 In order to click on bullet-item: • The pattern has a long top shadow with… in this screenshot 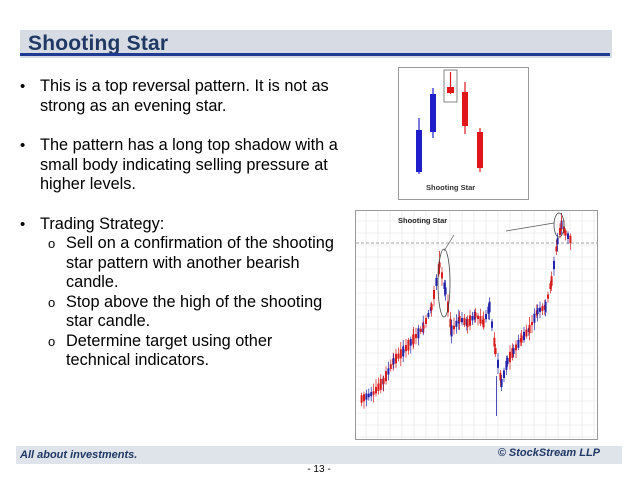, I will do `click(180, 165)`.